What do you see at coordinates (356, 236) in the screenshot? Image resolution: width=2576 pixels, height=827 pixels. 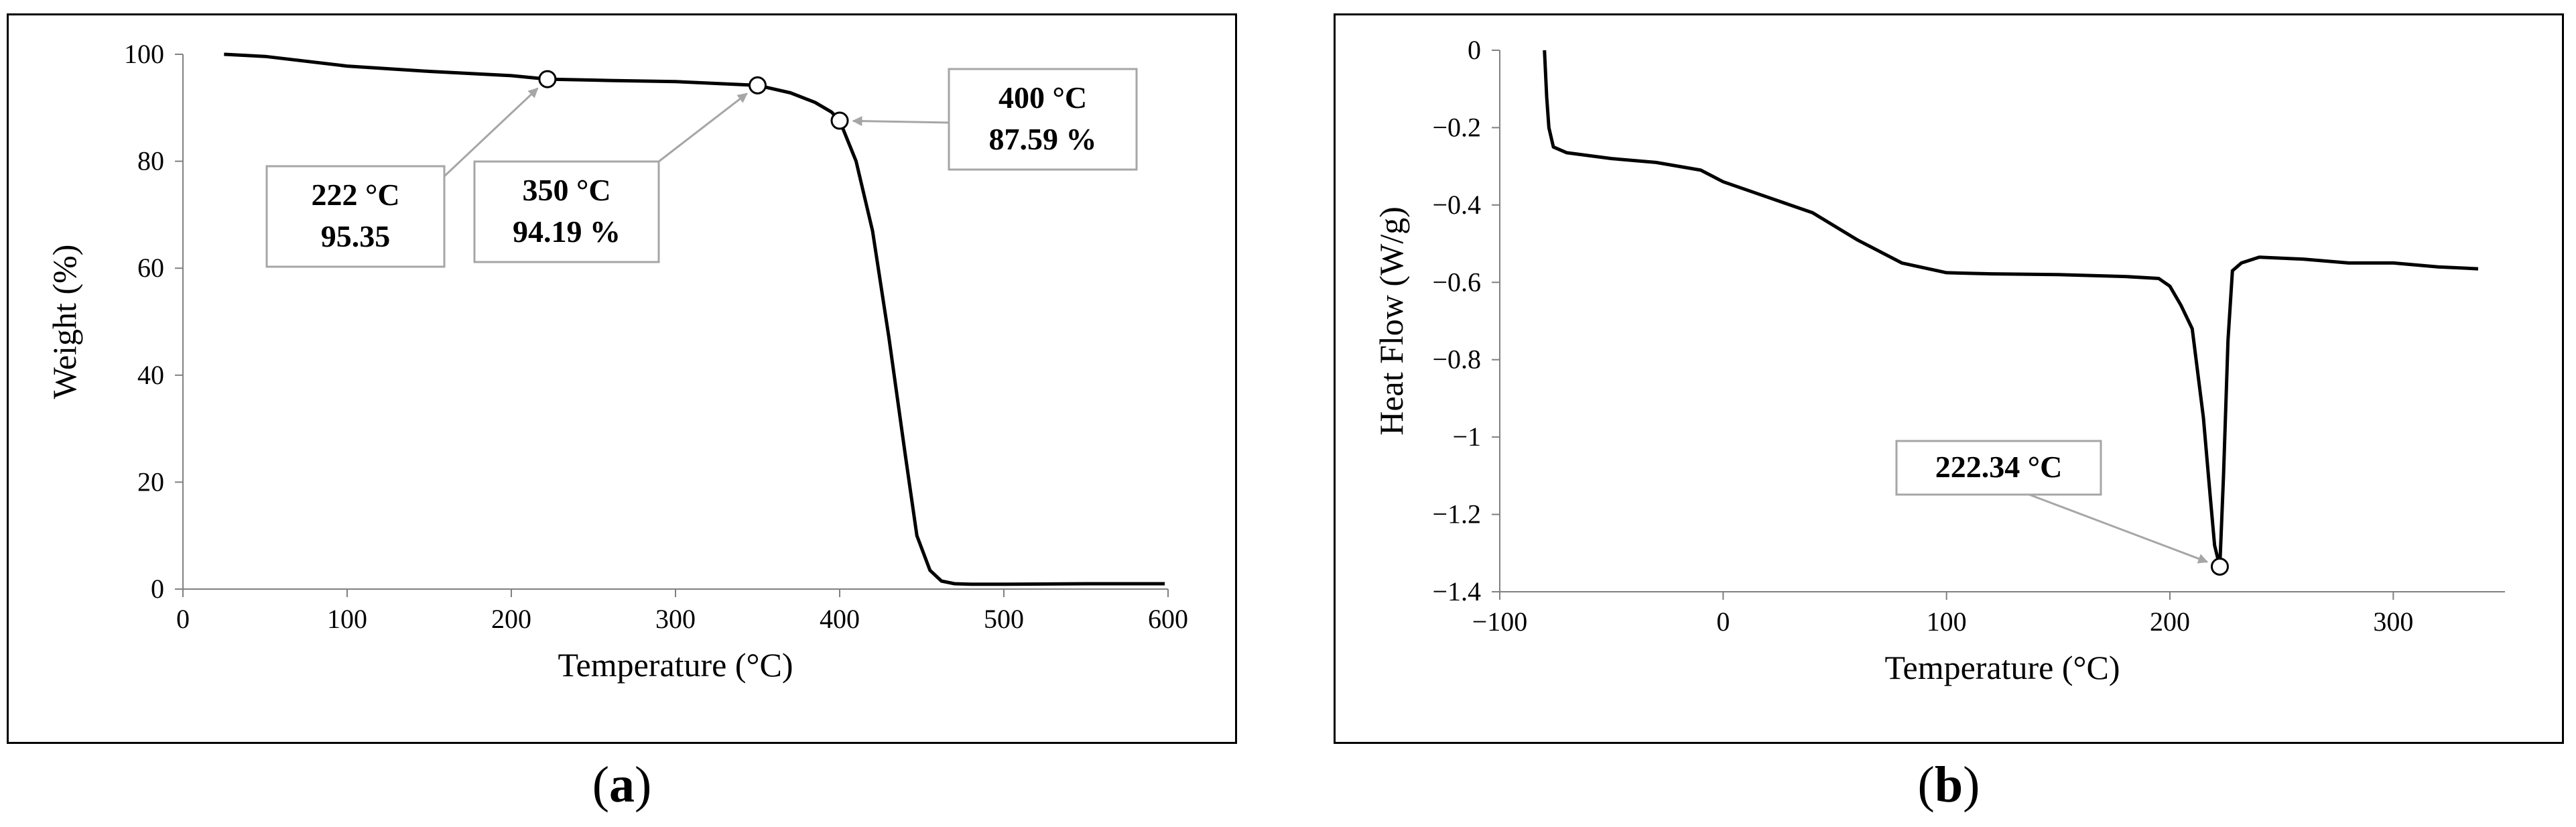 I see `annotation-label: 95.35` at bounding box center [356, 236].